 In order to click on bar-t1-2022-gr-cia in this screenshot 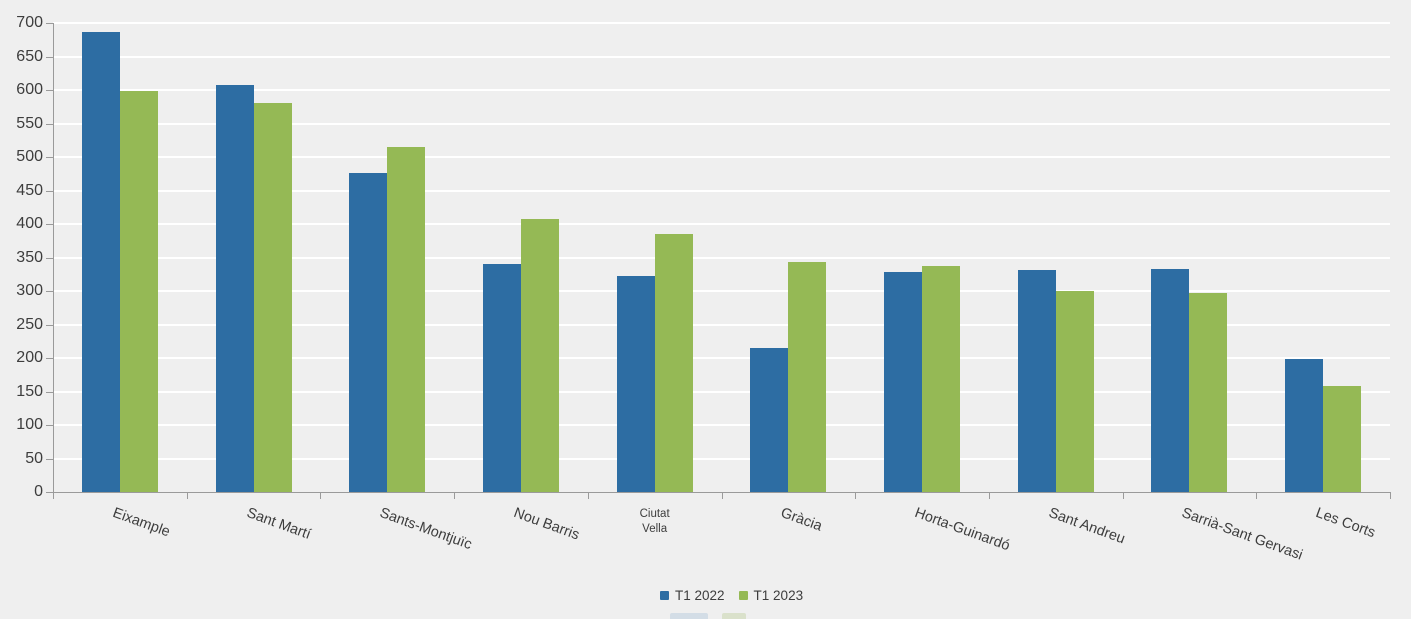, I will do `click(769, 419)`.